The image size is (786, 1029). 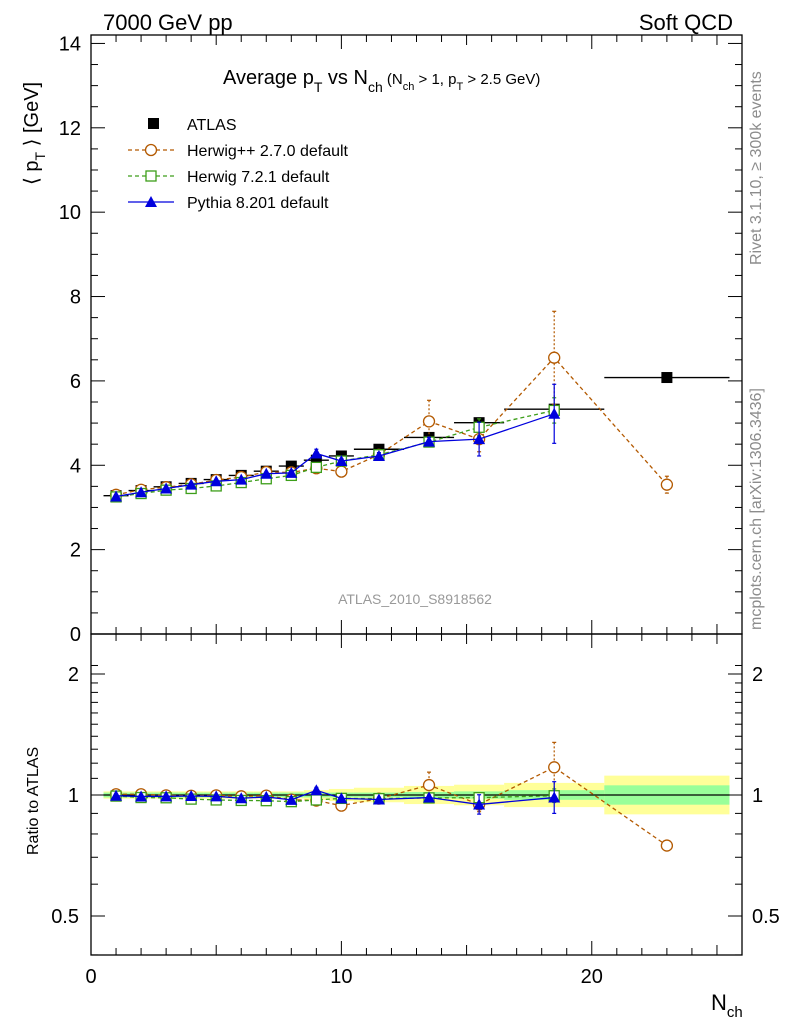 What do you see at coordinates (212, 125) in the screenshot?
I see `legend-label: ATLAS` at bounding box center [212, 125].